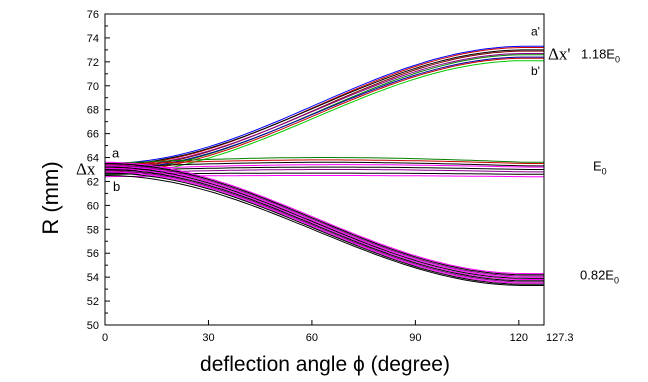  Describe the element at coordinates (93, 230) in the screenshot. I see `y-tick-label: 58` at that location.